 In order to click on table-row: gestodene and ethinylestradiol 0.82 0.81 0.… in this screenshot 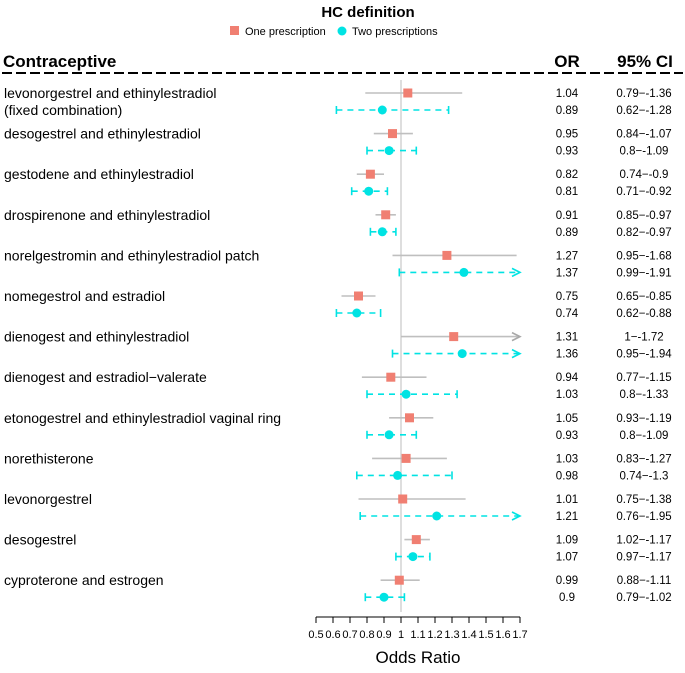, I will do `click(338, 182)`.